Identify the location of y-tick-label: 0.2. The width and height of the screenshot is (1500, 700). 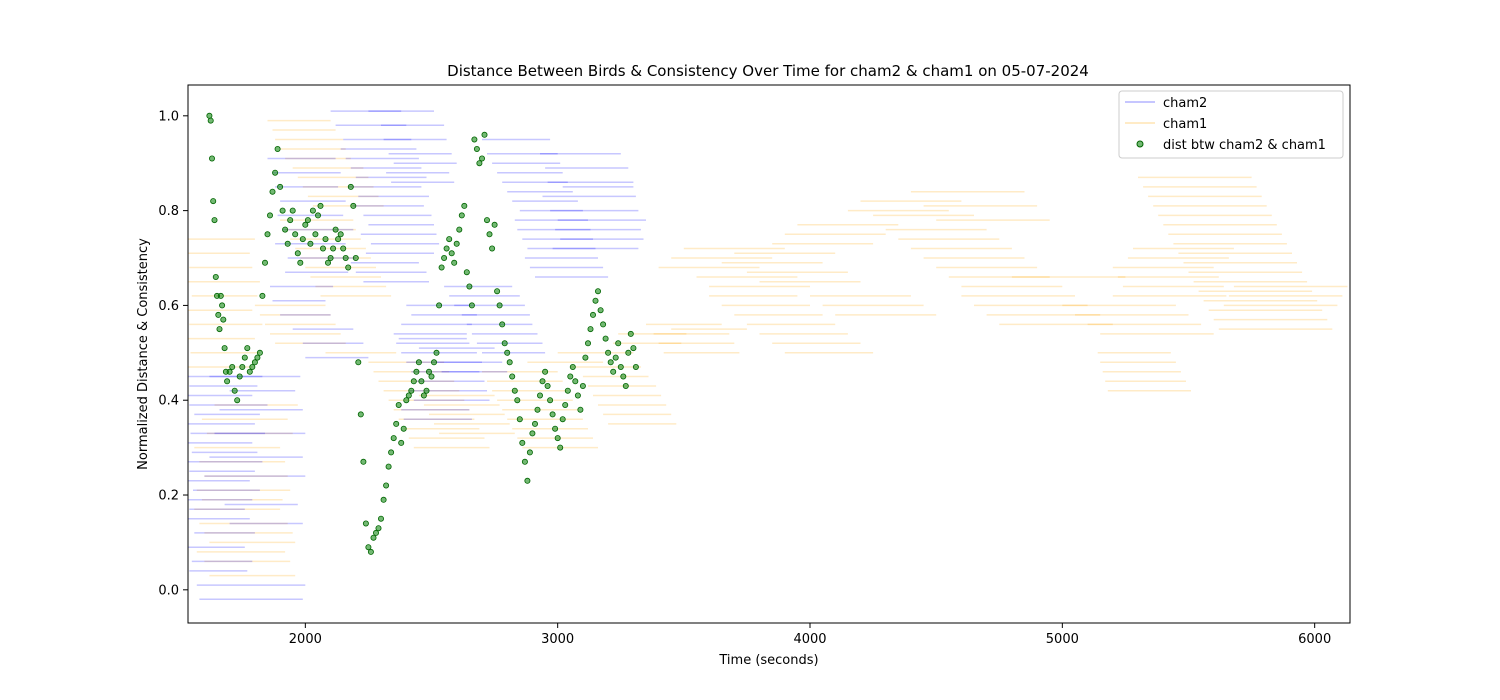
(168, 496).